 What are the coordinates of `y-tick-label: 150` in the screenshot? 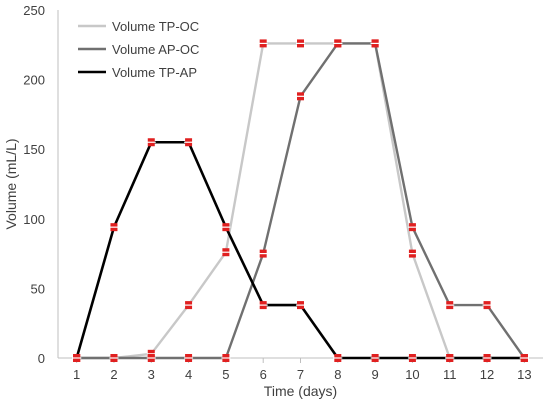 It's located at (34, 149).